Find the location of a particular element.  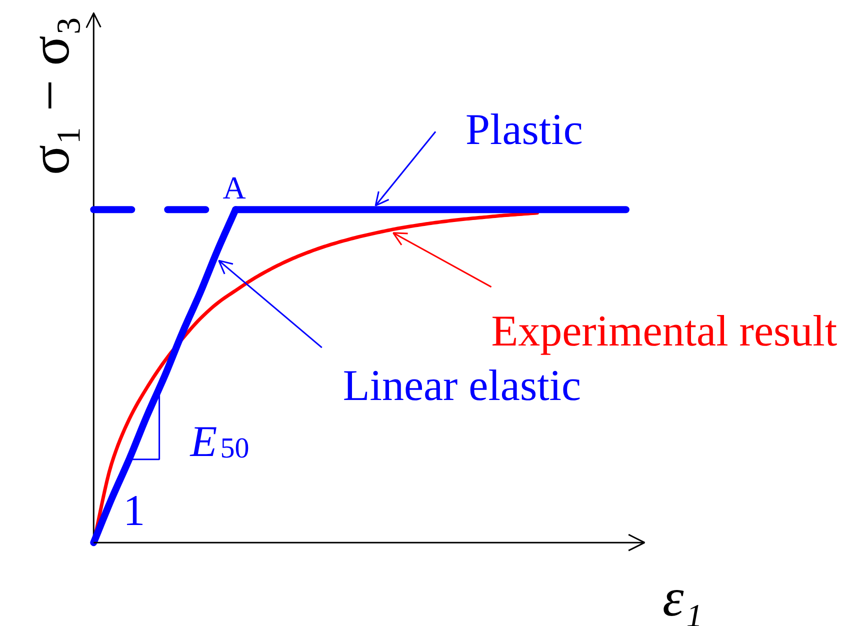

x-axis-title: ε₁ is located at coordinates (682, 597).